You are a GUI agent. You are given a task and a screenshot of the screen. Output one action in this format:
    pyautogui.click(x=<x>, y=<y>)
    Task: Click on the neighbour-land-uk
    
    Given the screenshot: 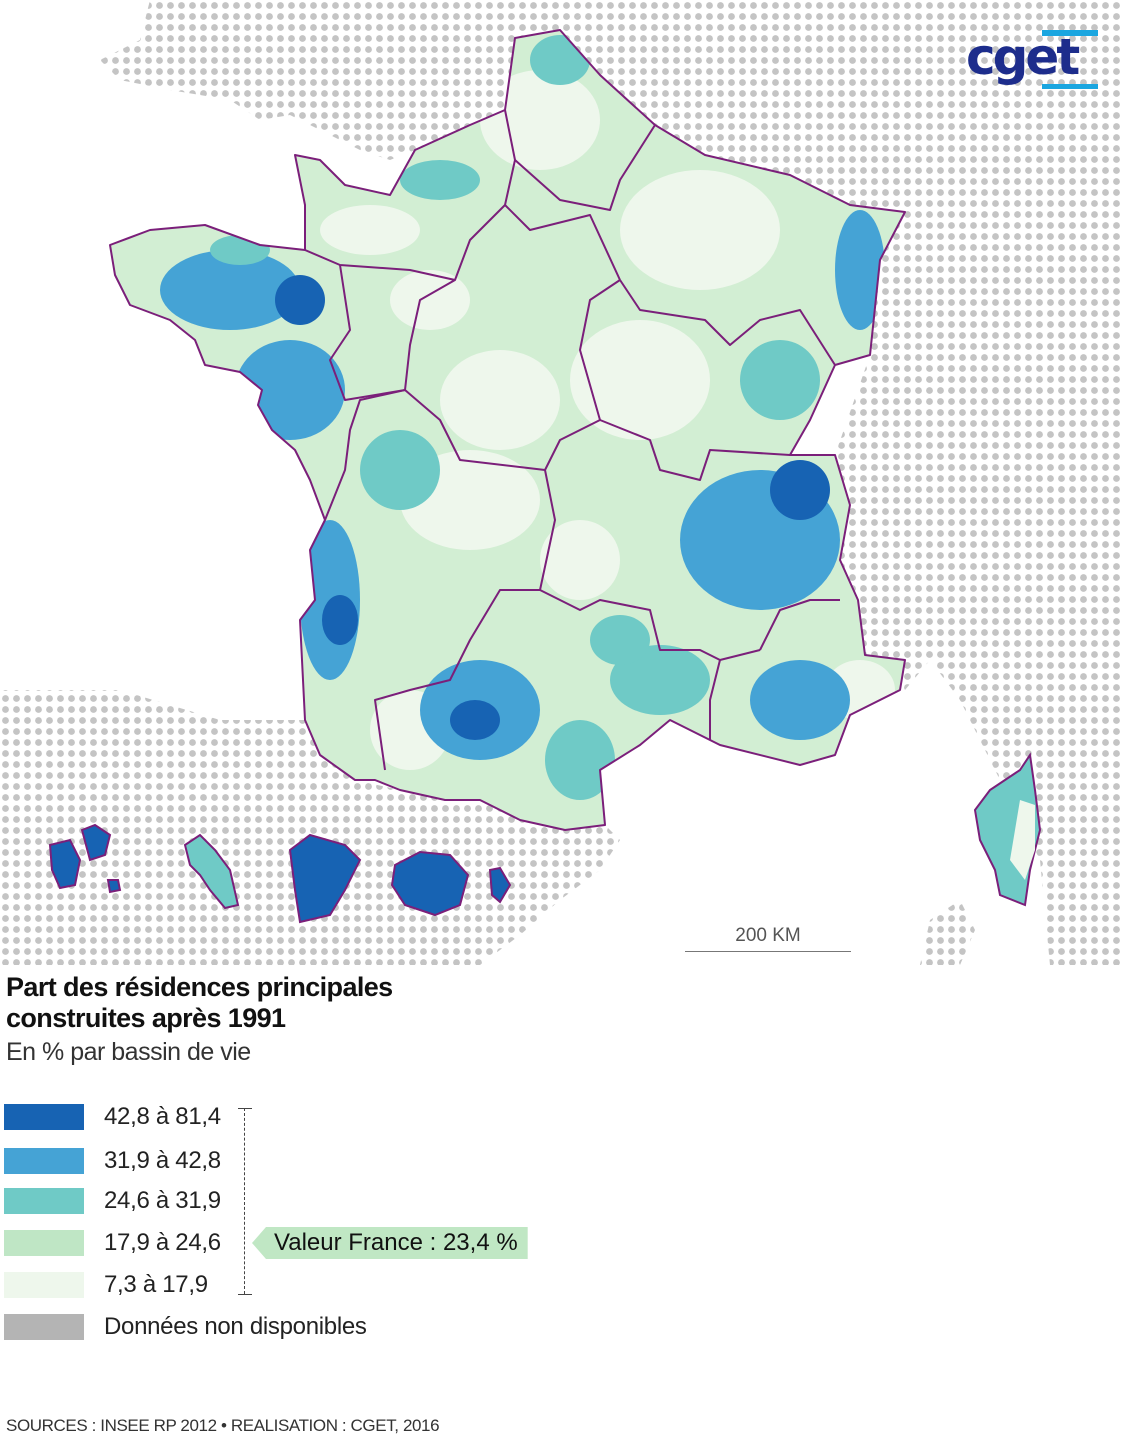 What is the action you would take?
    pyautogui.click(x=350, y=80)
    